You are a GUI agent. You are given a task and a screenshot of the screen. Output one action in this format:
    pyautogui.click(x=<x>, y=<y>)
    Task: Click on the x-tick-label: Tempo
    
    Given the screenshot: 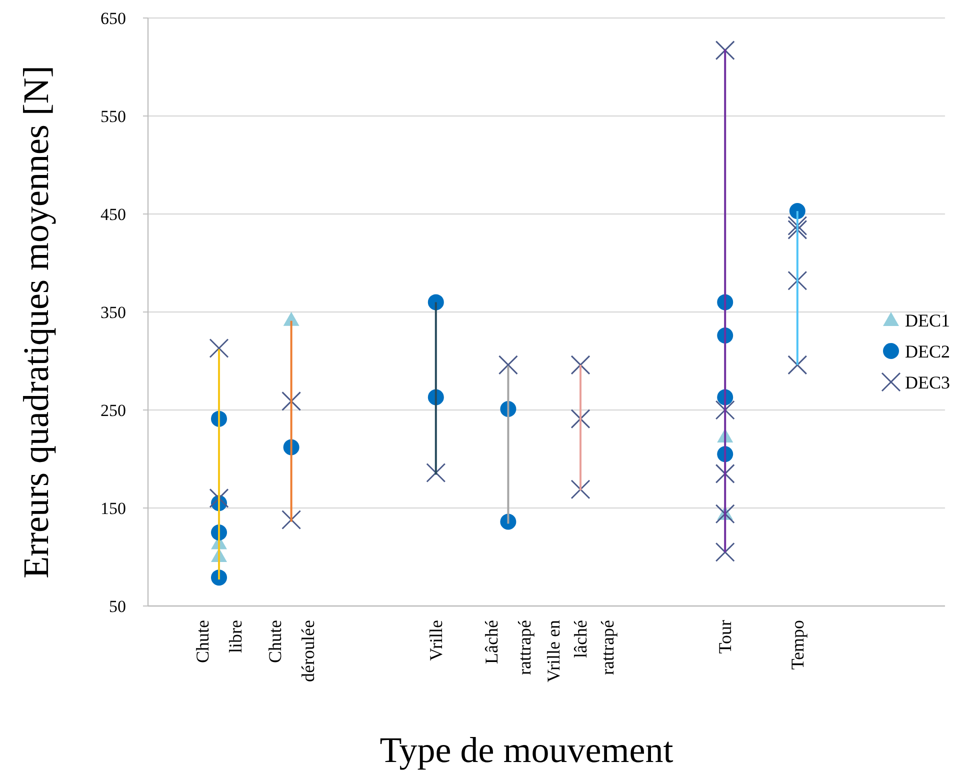 What is the action you would take?
    pyautogui.click(x=797, y=645)
    